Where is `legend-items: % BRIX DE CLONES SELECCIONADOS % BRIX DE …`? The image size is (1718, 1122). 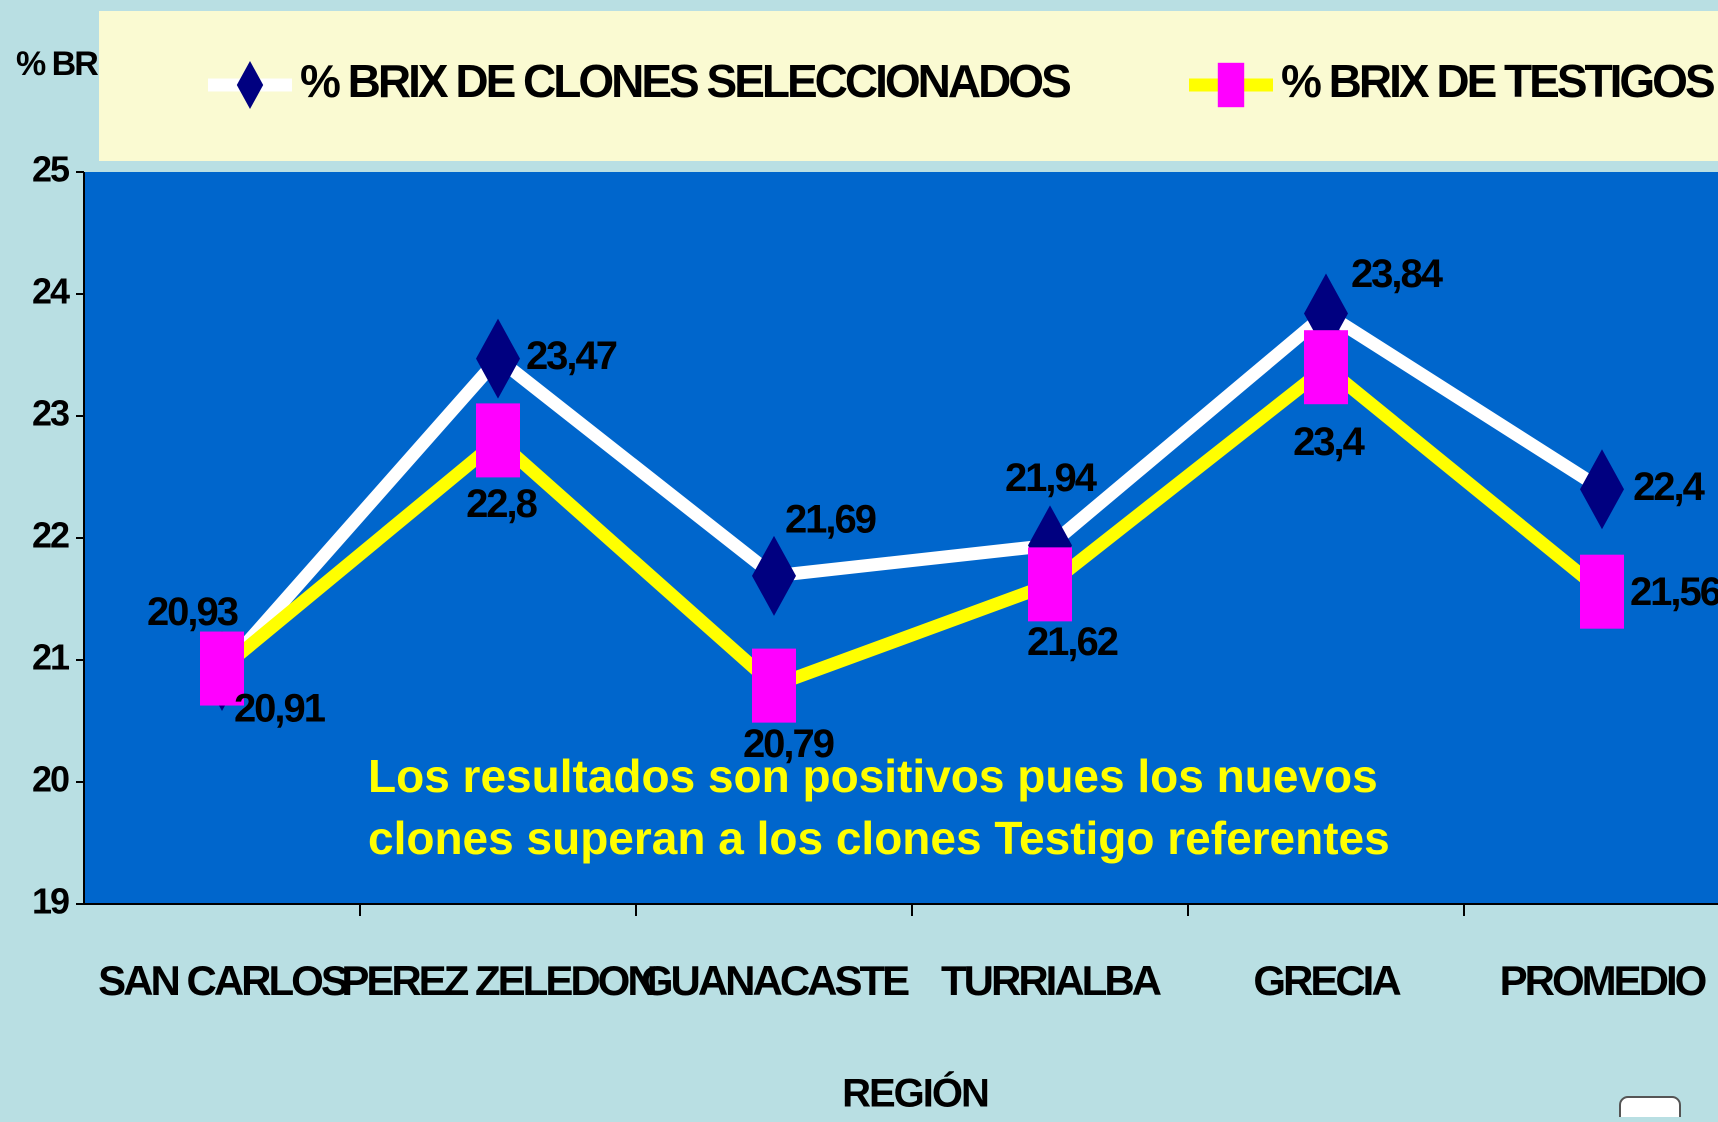
legend-items: % BRIX DE CLONES SELECCIONADOS % BRIX DE … is located at coordinates (962, 82).